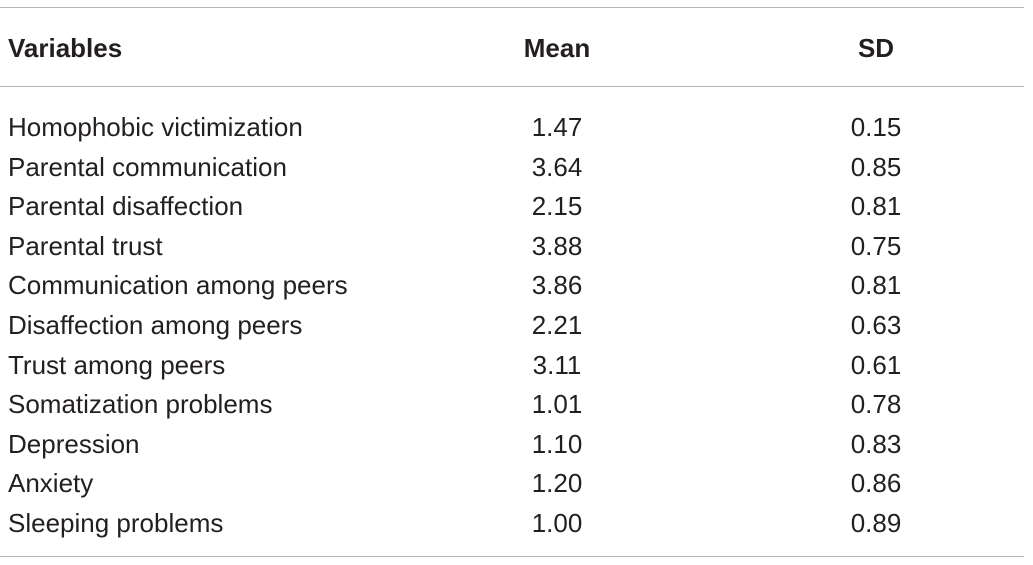  I want to click on table-row: Somatization problems 1.01 0.78, so click(516, 405).